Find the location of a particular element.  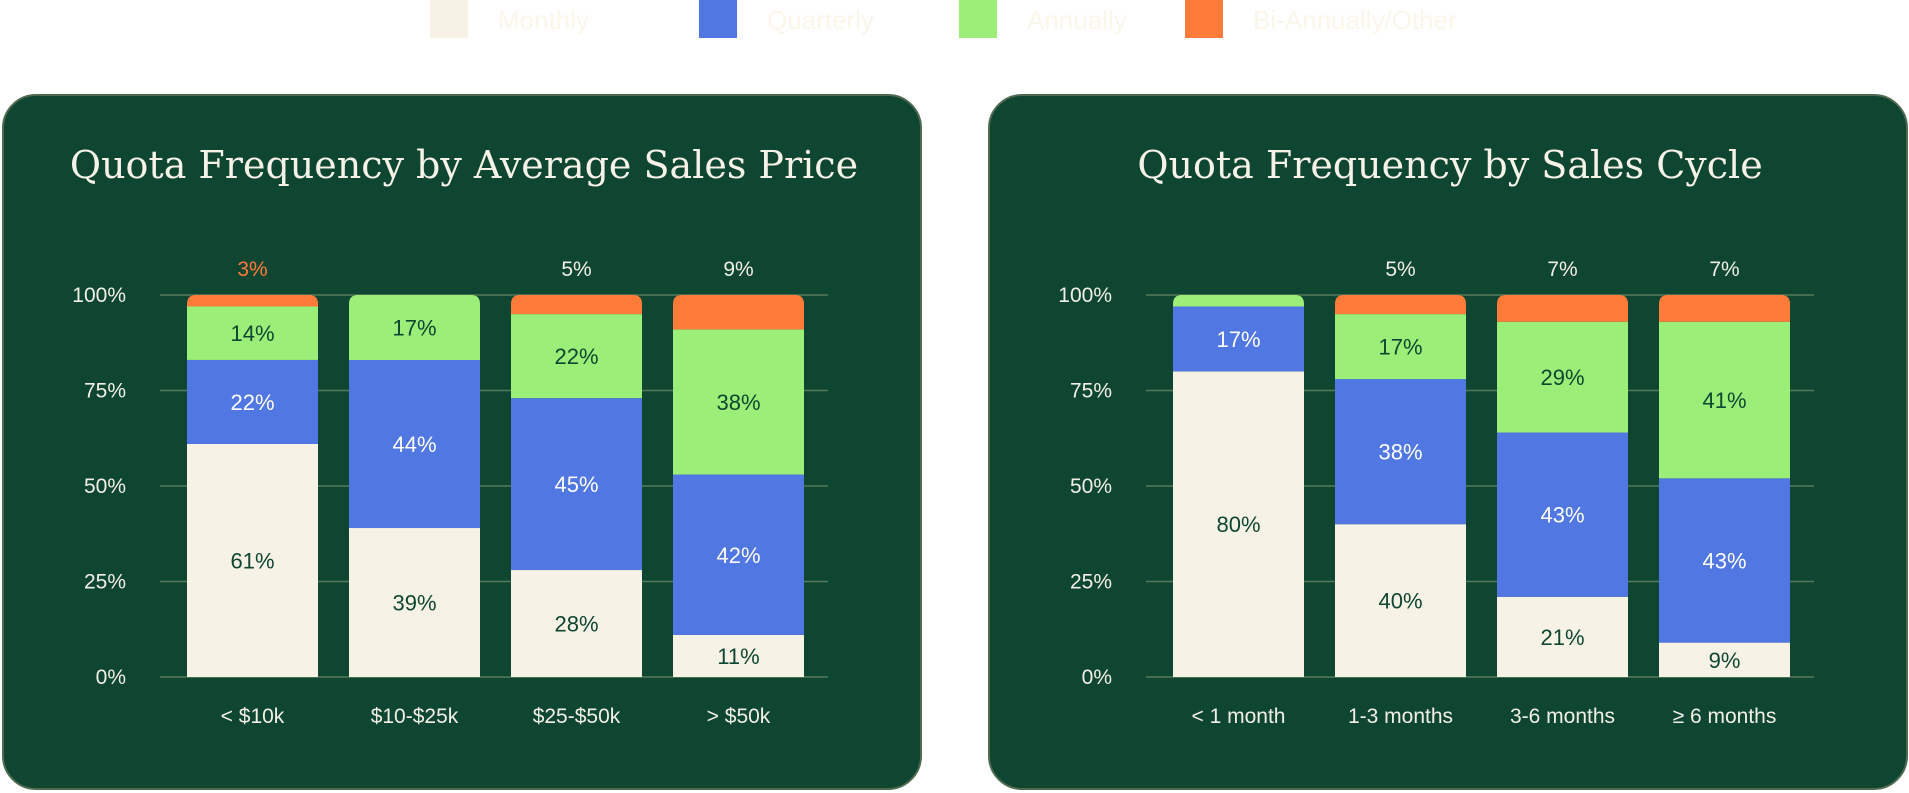

legend-label-bi-annually: Bi-Annually/Other is located at coordinates (1355, 20).